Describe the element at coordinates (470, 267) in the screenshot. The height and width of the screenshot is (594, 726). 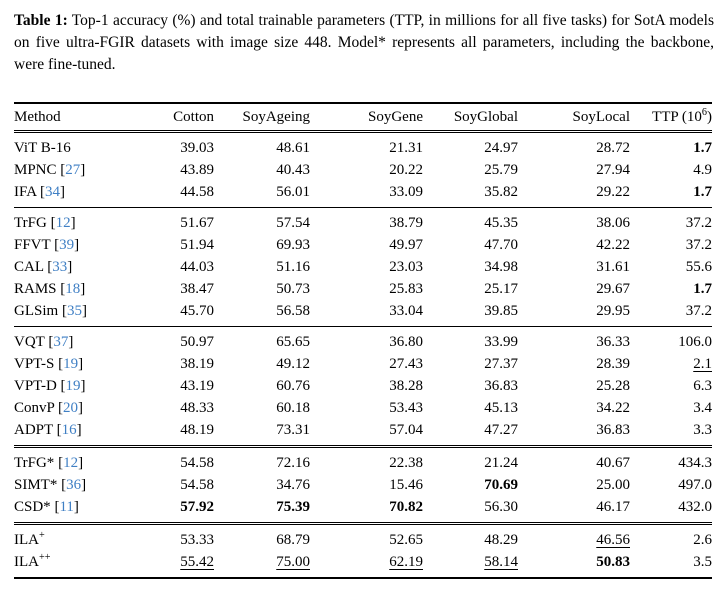
I see `value-cell: 34.98` at that location.